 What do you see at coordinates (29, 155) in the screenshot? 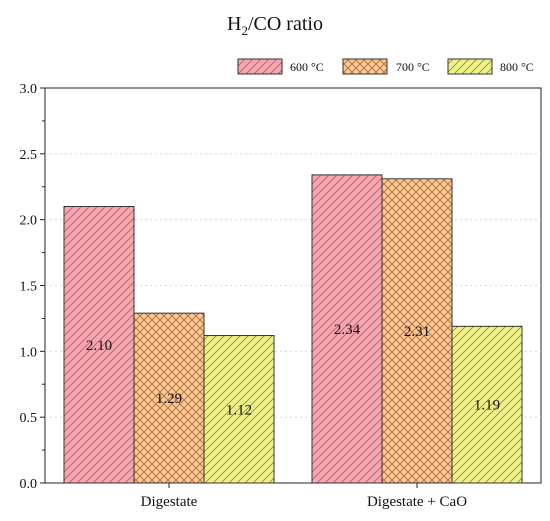
I see `y-tick-label: 2.5` at bounding box center [29, 155].